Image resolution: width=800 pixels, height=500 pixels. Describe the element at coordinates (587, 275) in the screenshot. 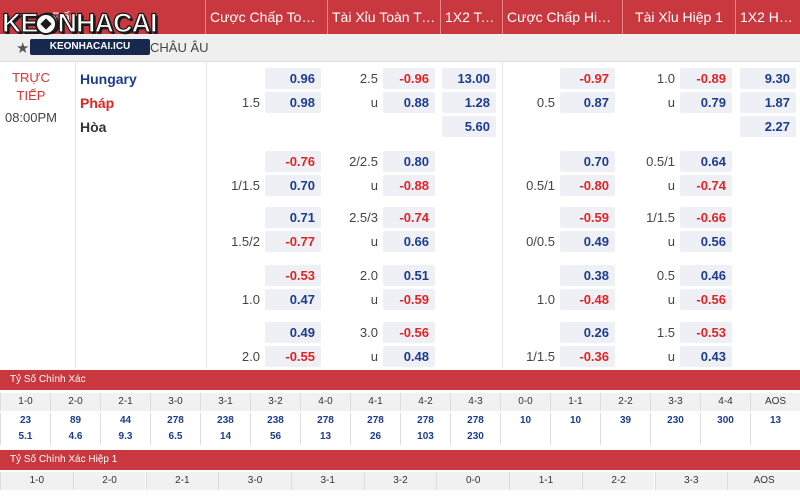

I see `odds-button: 0.38` at that location.